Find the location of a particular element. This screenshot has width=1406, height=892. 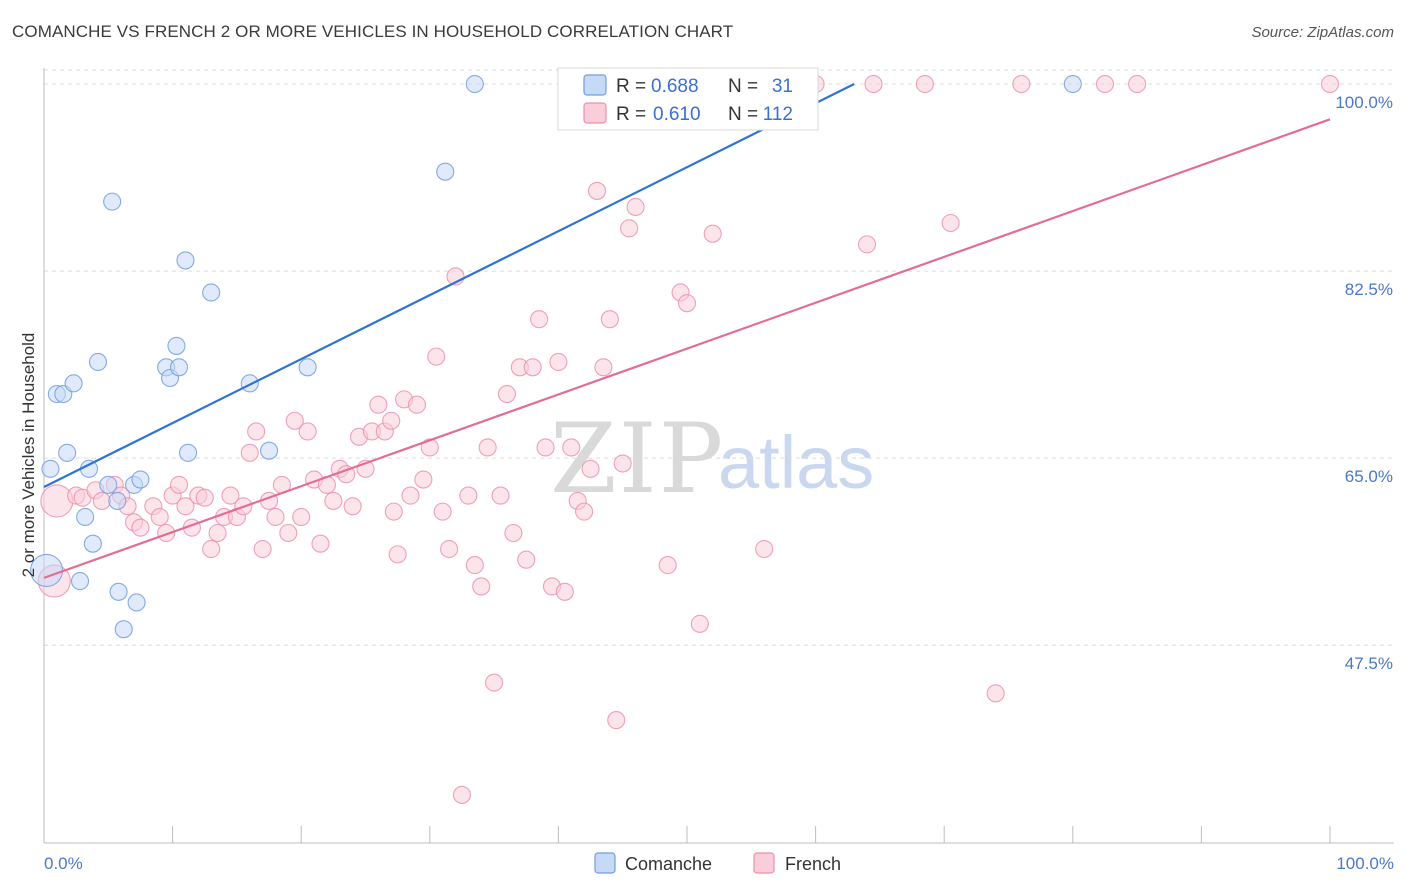

x-tick-label-right: 100.0% is located at coordinates (1365, 863).